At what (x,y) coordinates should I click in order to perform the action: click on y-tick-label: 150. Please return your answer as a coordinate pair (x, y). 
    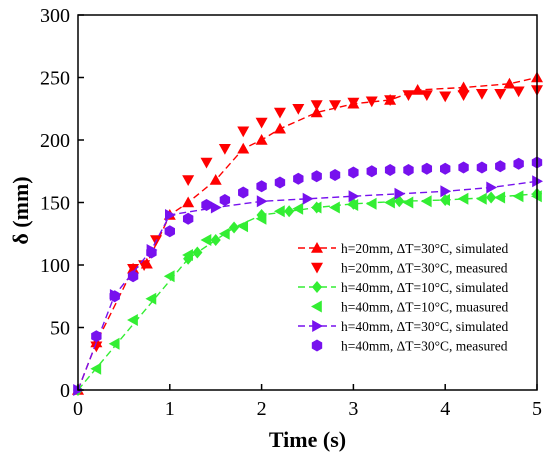
    Looking at the image, I should click on (55, 204).